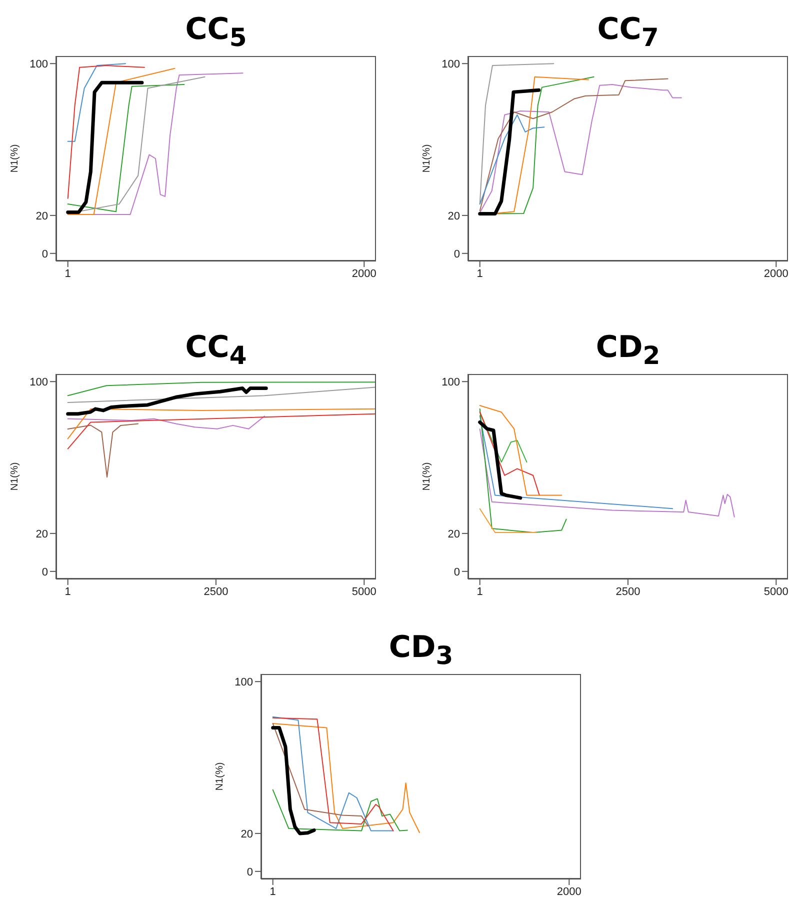  I want to click on chart-title: CC$_{5}$, so click(216, 32).